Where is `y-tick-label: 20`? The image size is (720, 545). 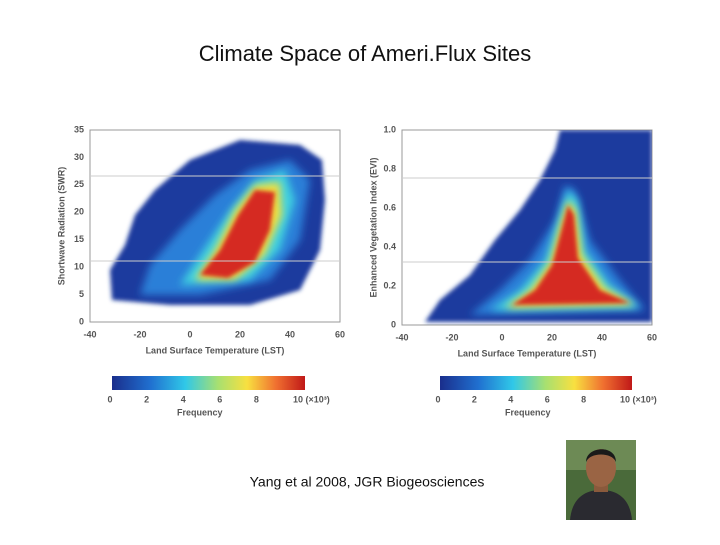 y-tick-label: 20 is located at coordinates (79, 212).